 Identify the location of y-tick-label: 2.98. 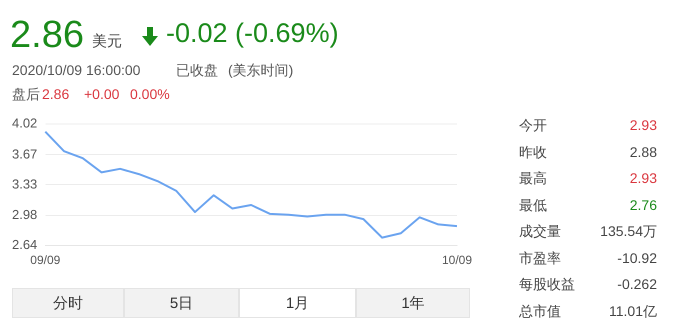
(25, 214).